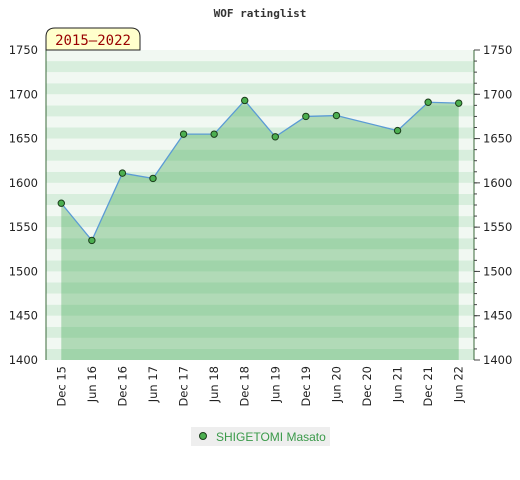 Image resolution: width=520 pixels, height=480 pixels. What do you see at coordinates (23, 50) in the screenshot?
I see `y-tick-label-left: 1750` at bounding box center [23, 50].